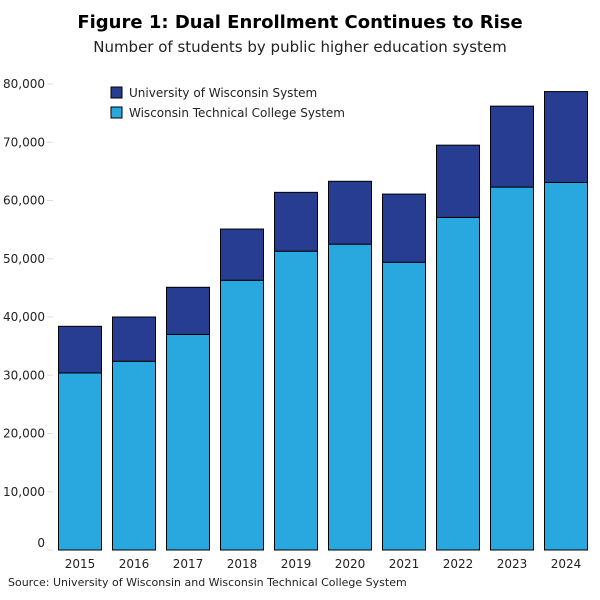 This screenshot has height=600, width=600. What do you see at coordinates (188, 310) in the screenshot?
I see `bar-uw-2017` at bounding box center [188, 310].